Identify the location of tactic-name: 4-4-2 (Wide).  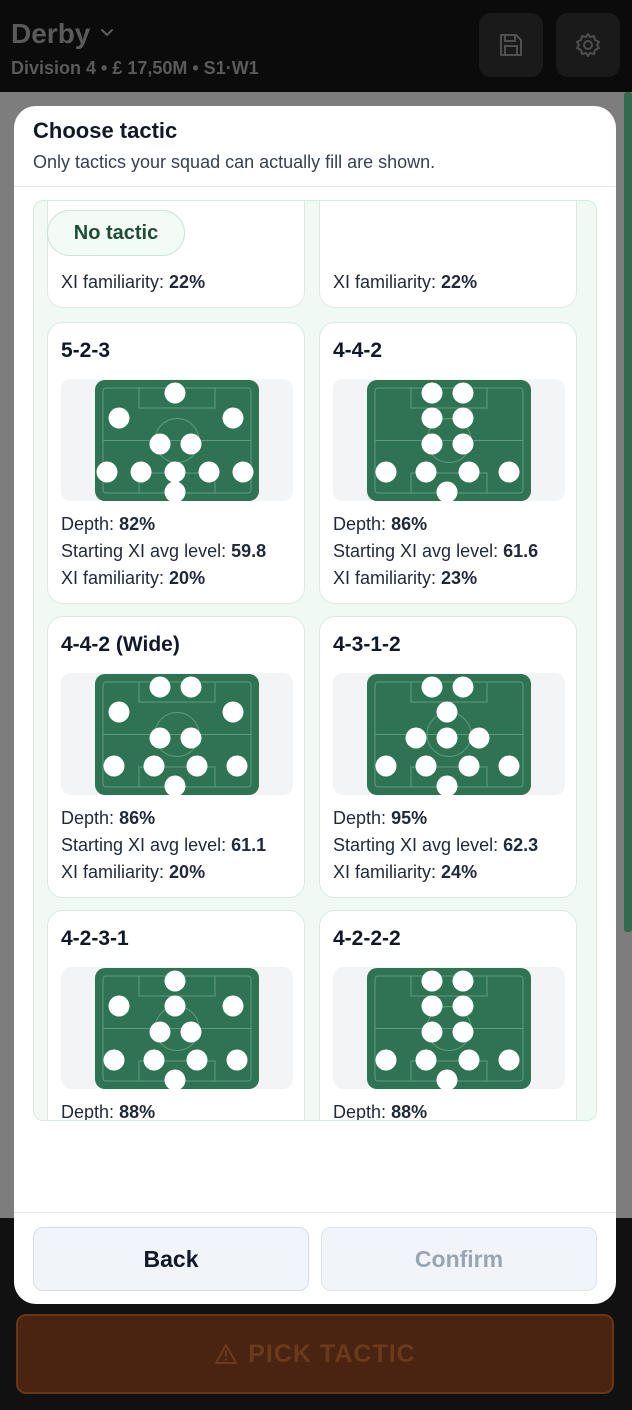
(120, 644).